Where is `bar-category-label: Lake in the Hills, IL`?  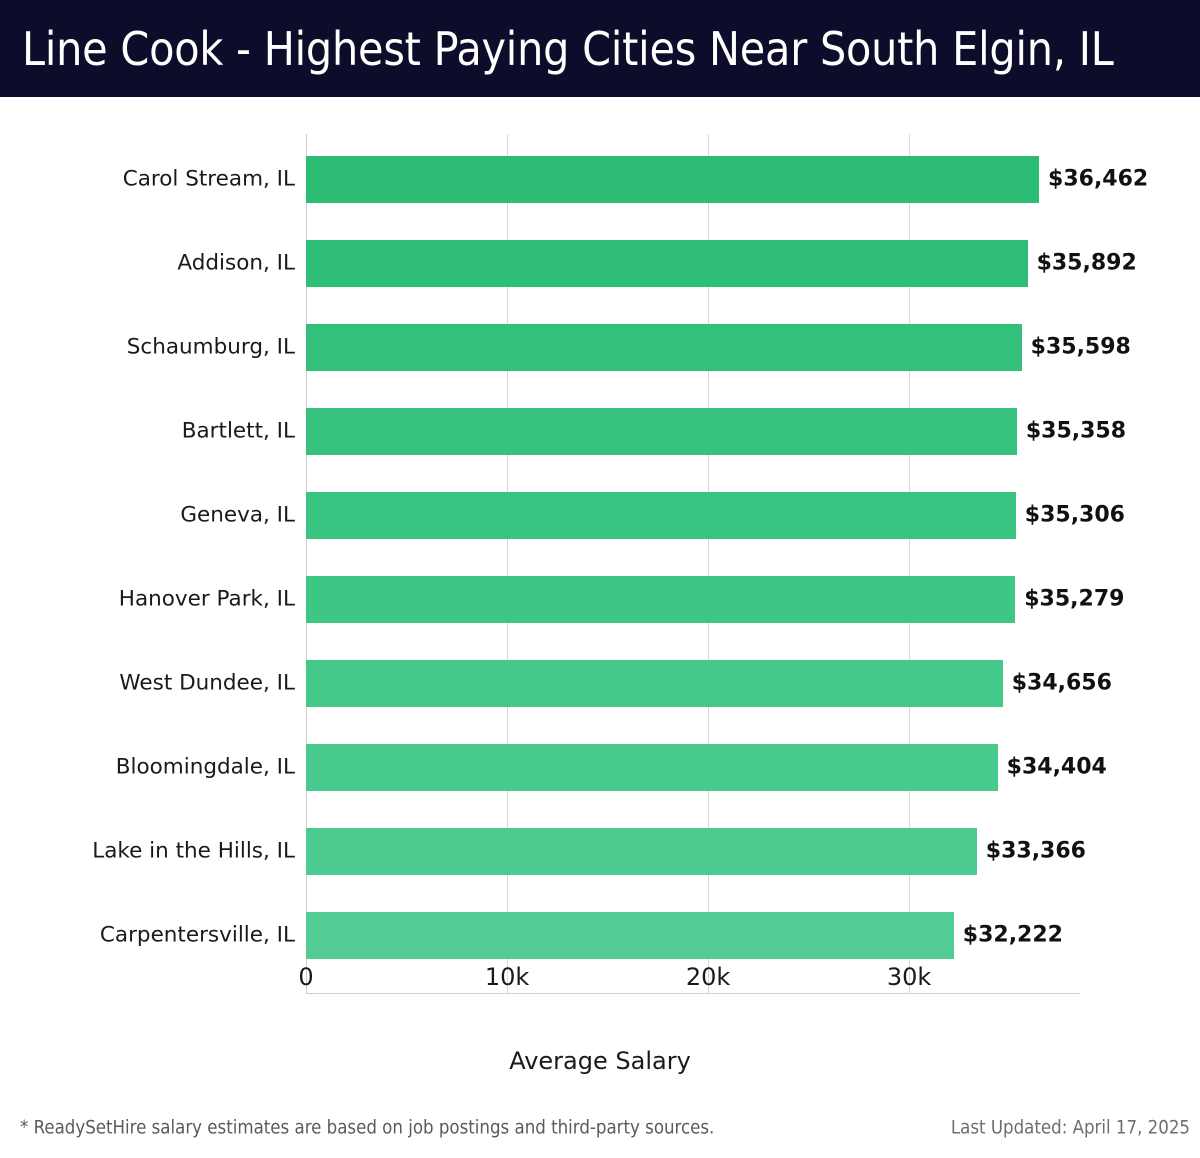
bar-category-label: Lake in the Hills, IL is located at coordinates (193, 851).